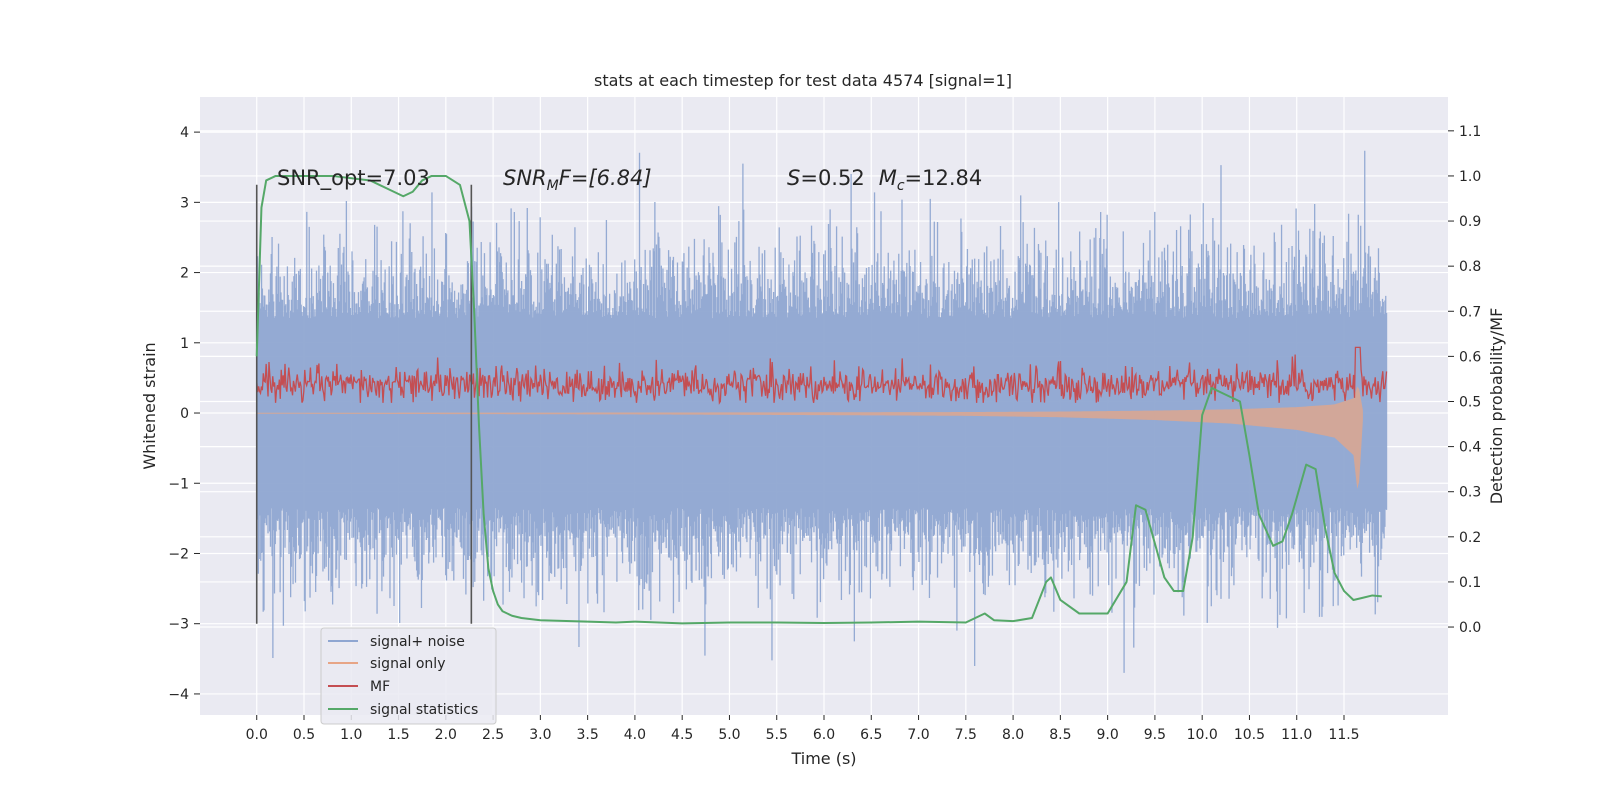 The height and width of the screenshot is (800, 1600). Describe the element at coordinates (966, 735) in the screenshot. I see `x-tick-label: 7.5` at that location.